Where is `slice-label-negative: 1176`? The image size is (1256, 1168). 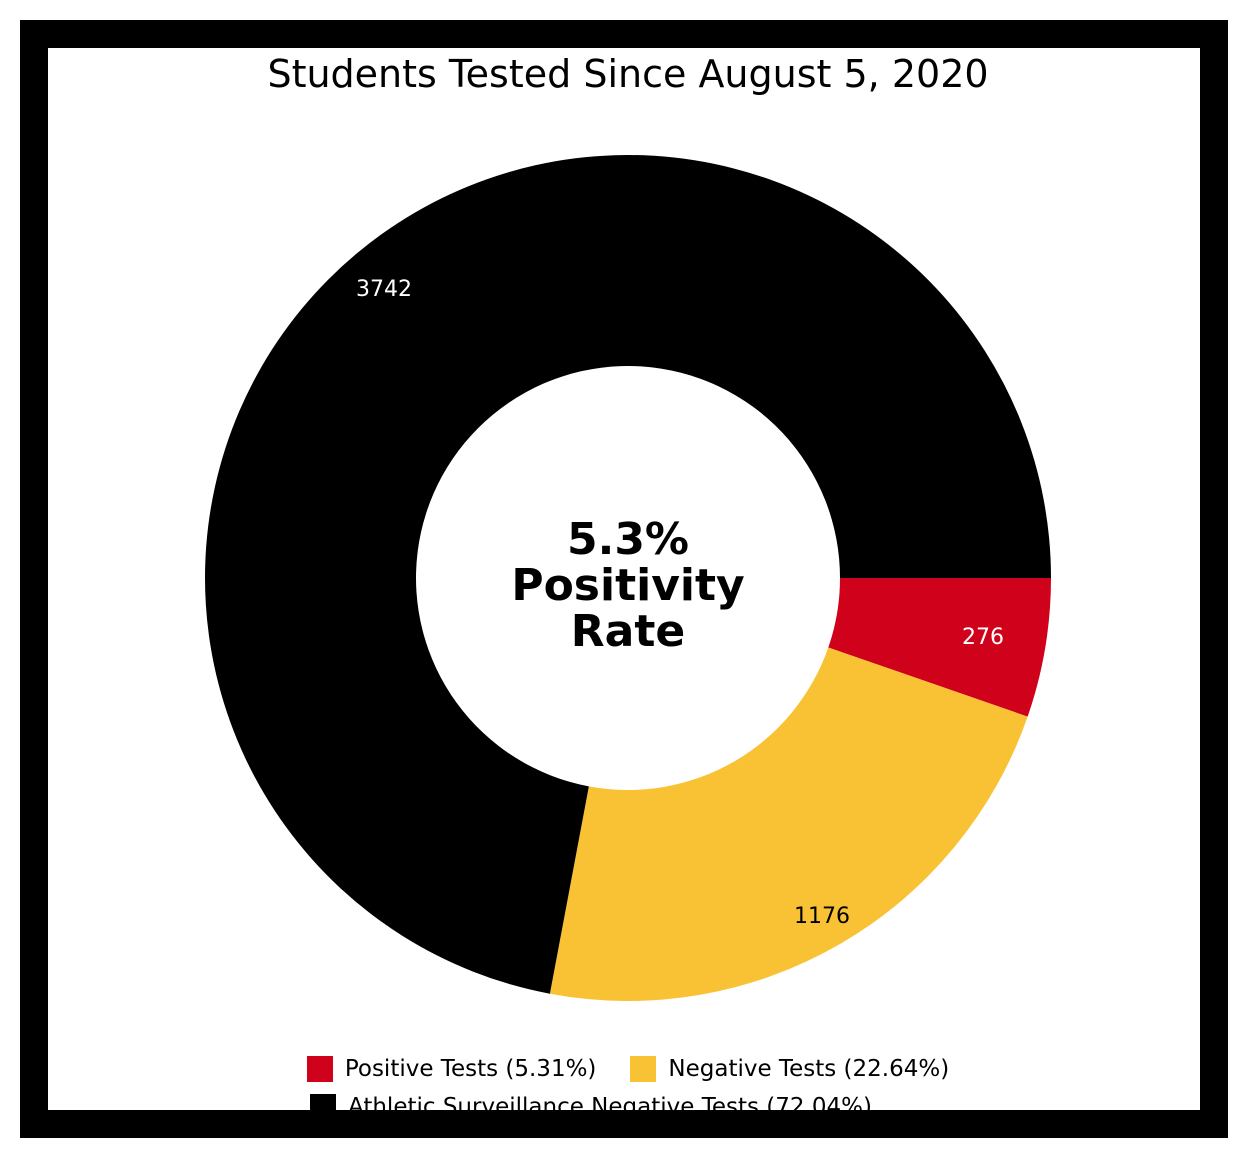 slice-label-negative: 1176 is located at coordinates (822, 916).